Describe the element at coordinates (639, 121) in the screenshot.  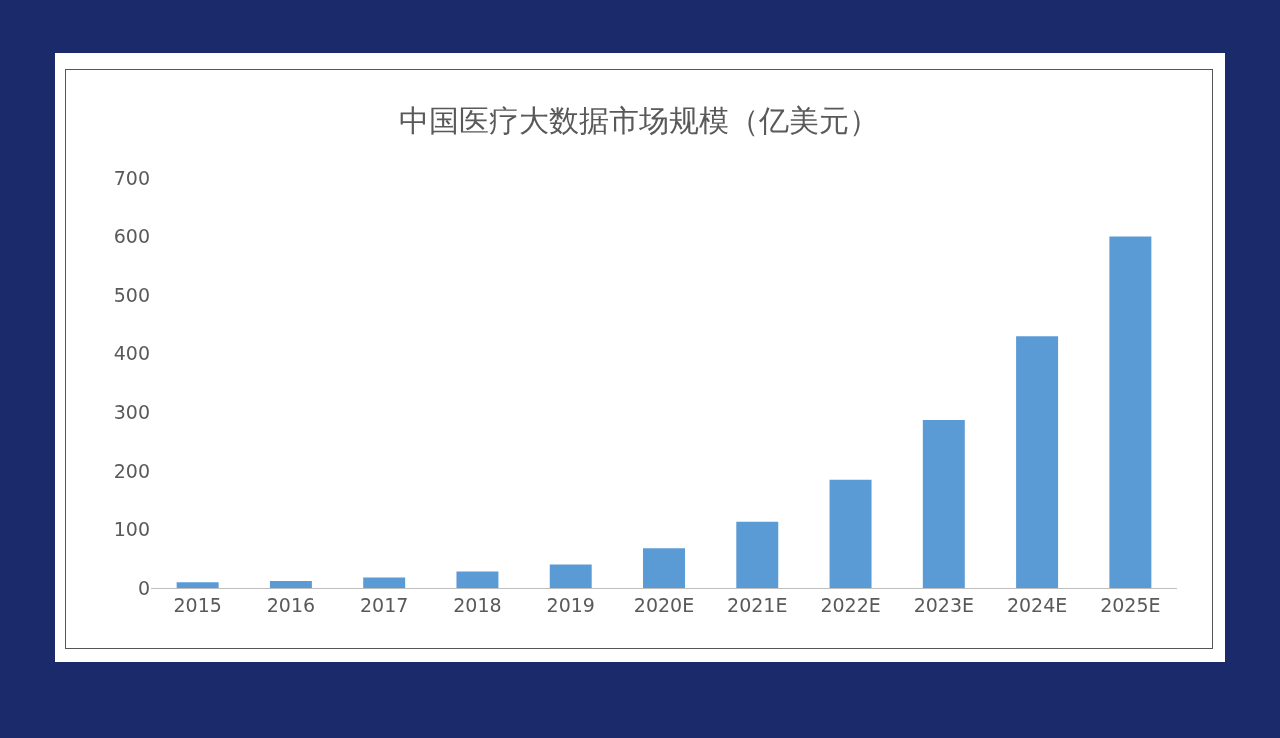
I see `chart-title: 中国医疗大数据市场规模（亿美元）` at that location.